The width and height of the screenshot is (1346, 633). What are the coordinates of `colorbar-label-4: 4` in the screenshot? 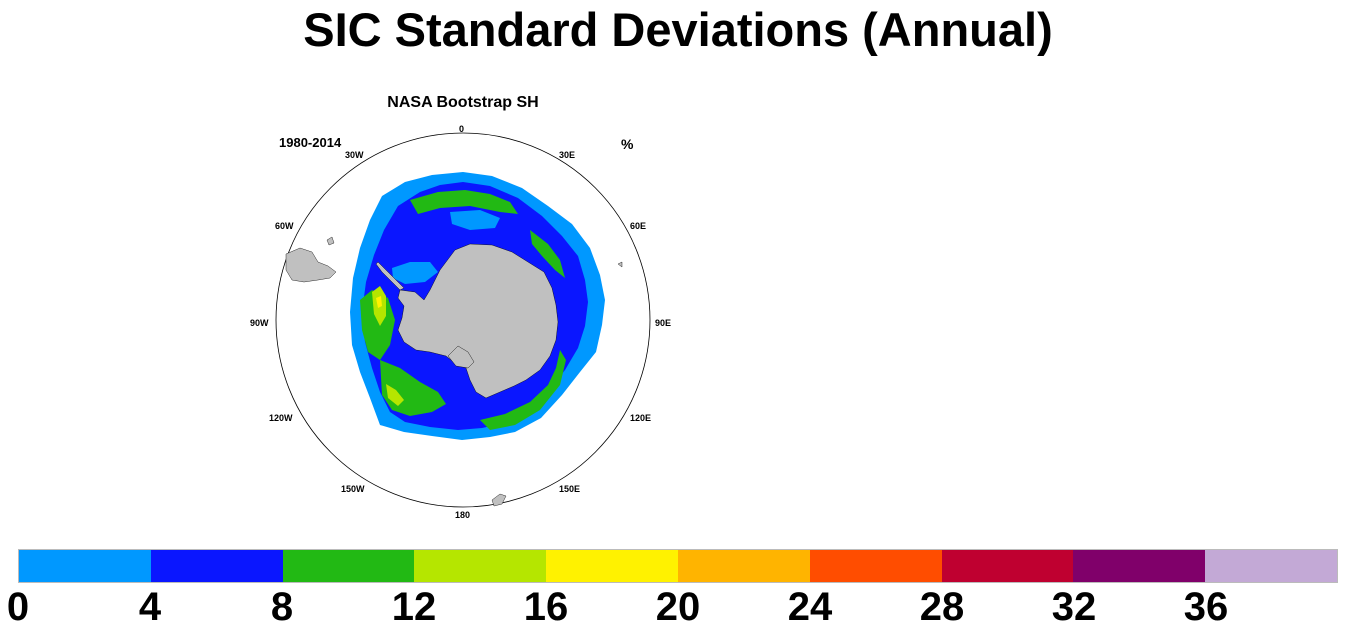 It's located at (150, 607).